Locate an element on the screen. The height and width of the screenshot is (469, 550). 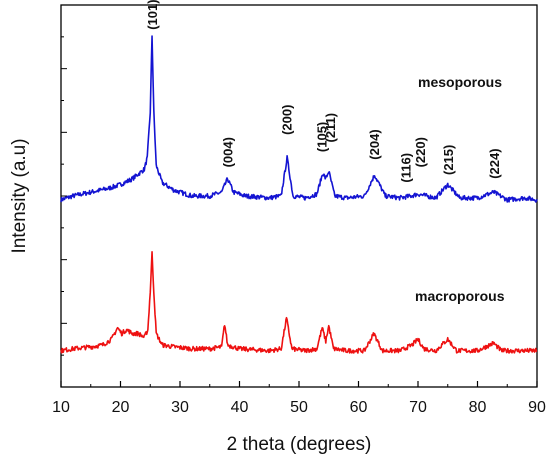
x-axis-title: 2 theta (degrees) is located at coordinates (299, 444).